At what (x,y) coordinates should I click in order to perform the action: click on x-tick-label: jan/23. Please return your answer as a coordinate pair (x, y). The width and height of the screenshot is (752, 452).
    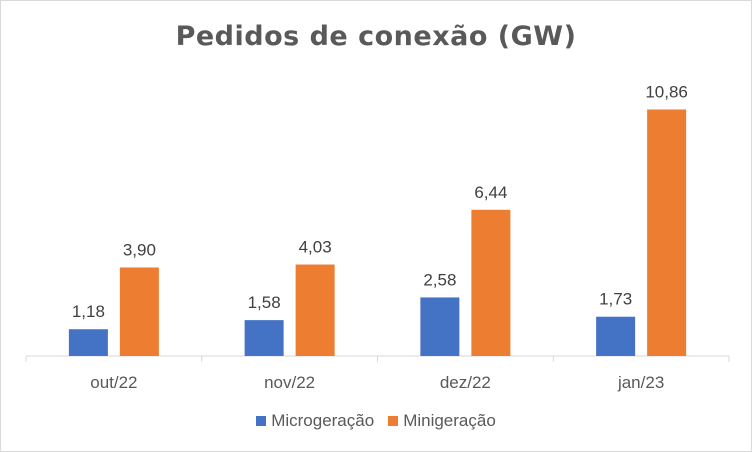
    Looking at the image, I should click on (640, 382).